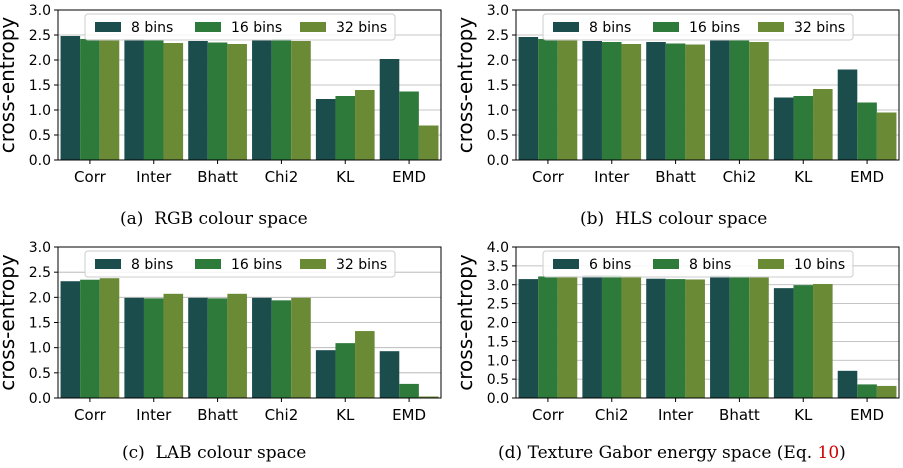 The image size is (903, 468). What do you see at coordinates (842, 453) in the screenshot?
I see `caption-d-suffix: )` at bounding box center [842, 453].